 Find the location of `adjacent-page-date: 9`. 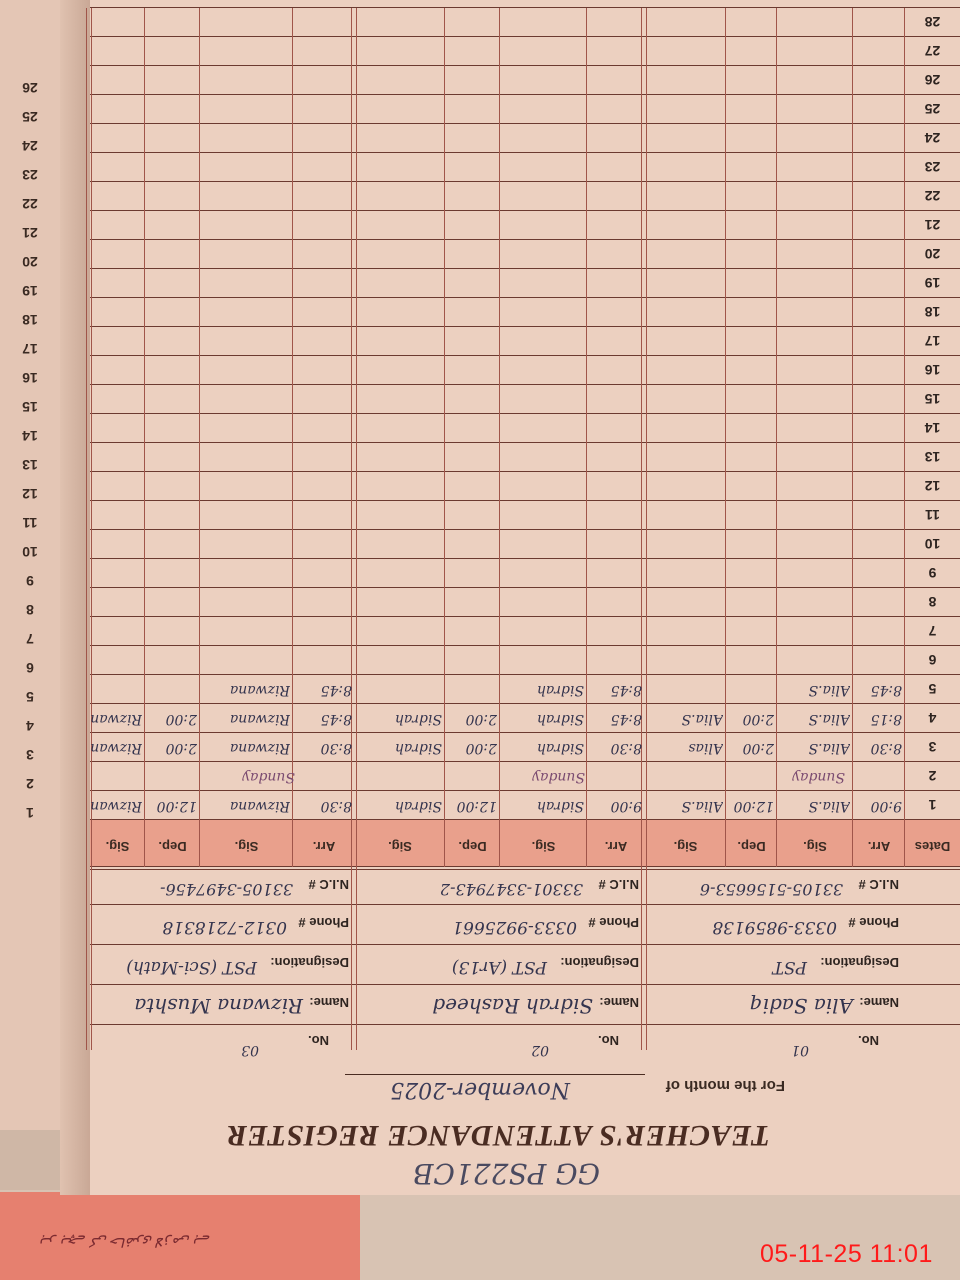

adjacent-page-date: 9 is located at coordinates (30, 581).